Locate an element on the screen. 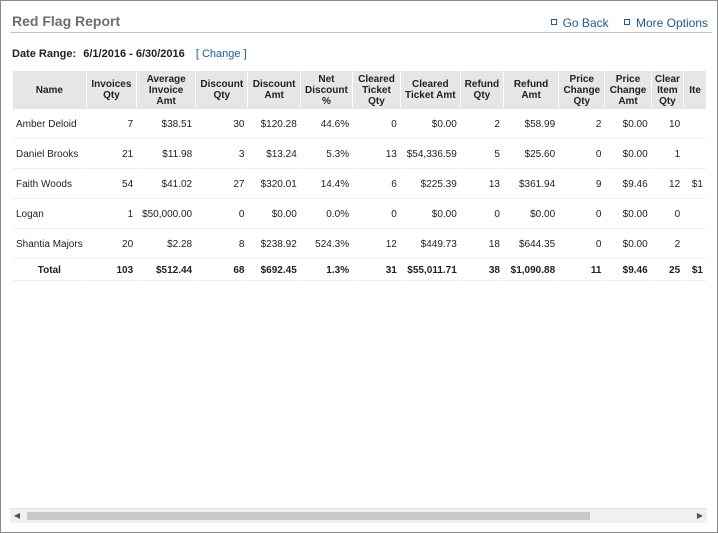 The width and height of the screenshot is (718, 533). header-links: Go Back More Options is located at coordinates (623, 23).